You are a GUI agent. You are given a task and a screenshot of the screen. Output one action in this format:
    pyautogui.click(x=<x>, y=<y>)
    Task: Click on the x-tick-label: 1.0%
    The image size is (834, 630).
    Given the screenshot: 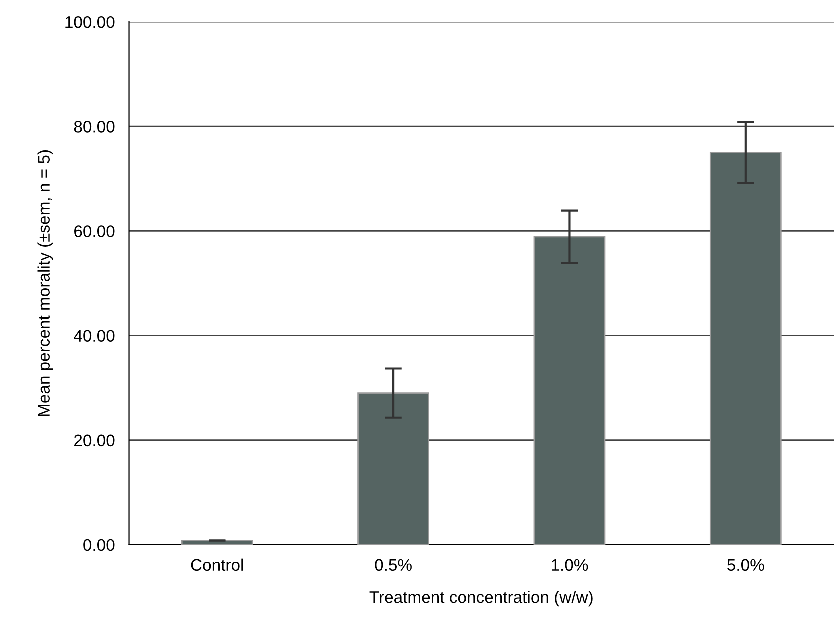 What is the action you would take?
    pyautogui.click(x=570, y=565)
    